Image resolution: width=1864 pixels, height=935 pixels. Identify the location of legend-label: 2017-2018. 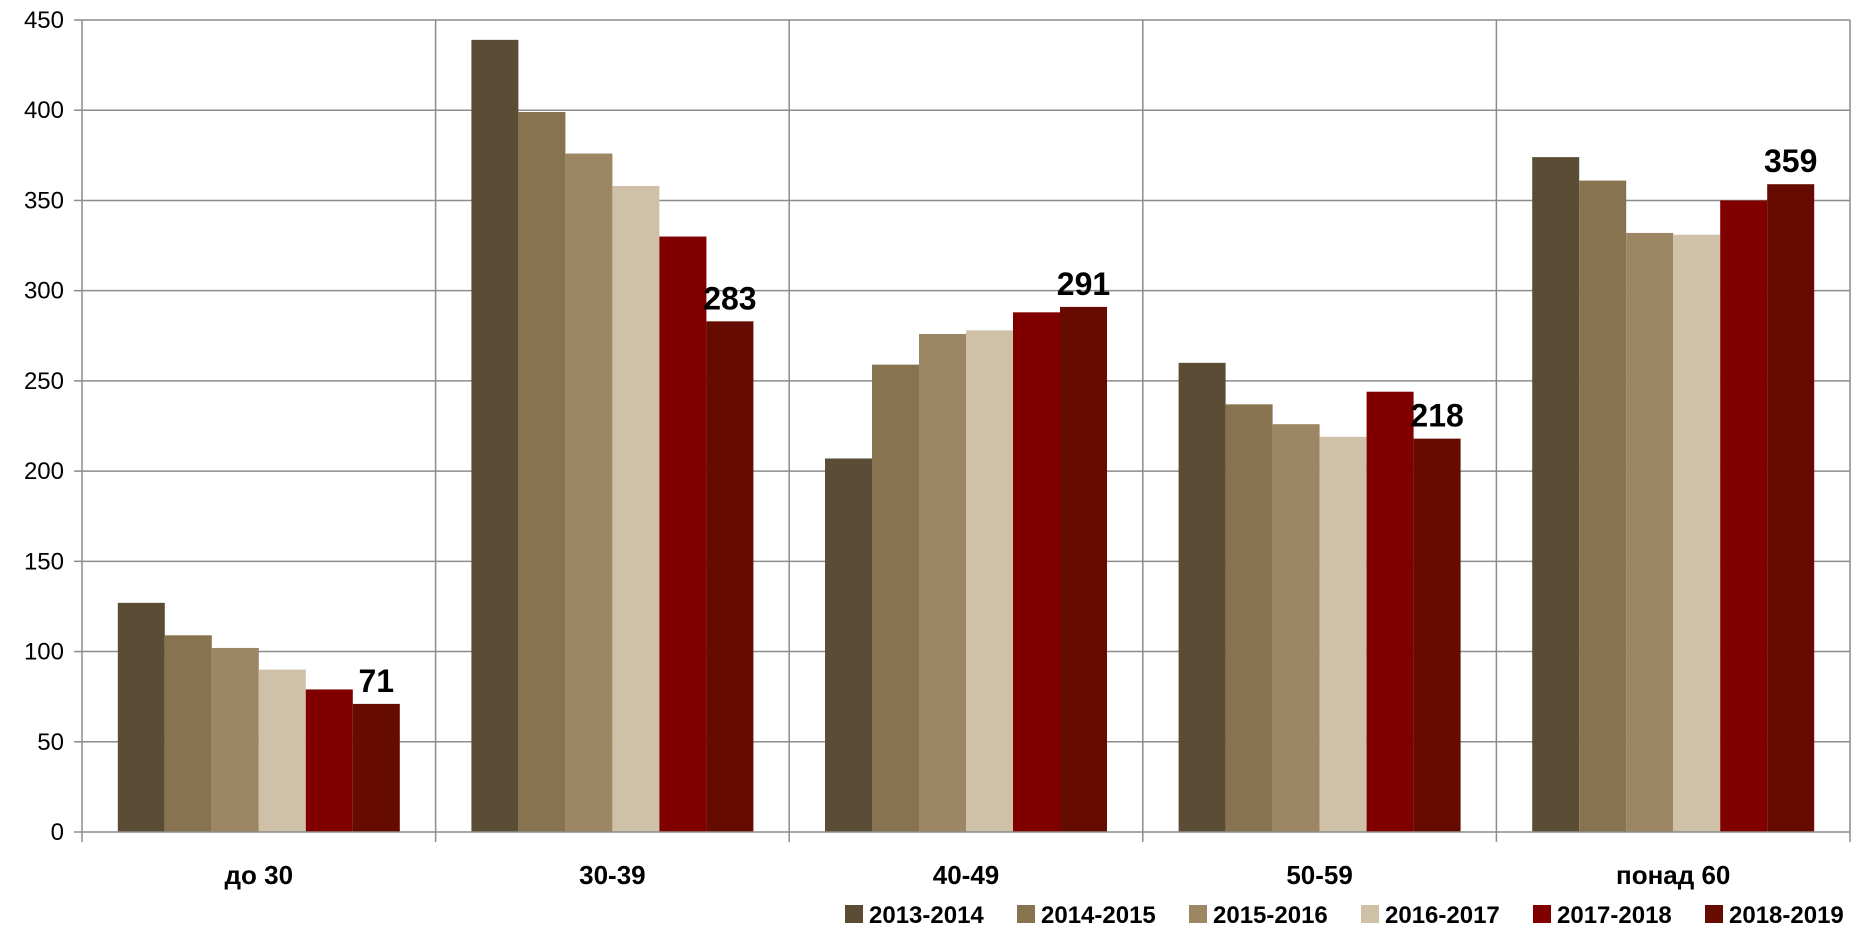
(1614, 915).